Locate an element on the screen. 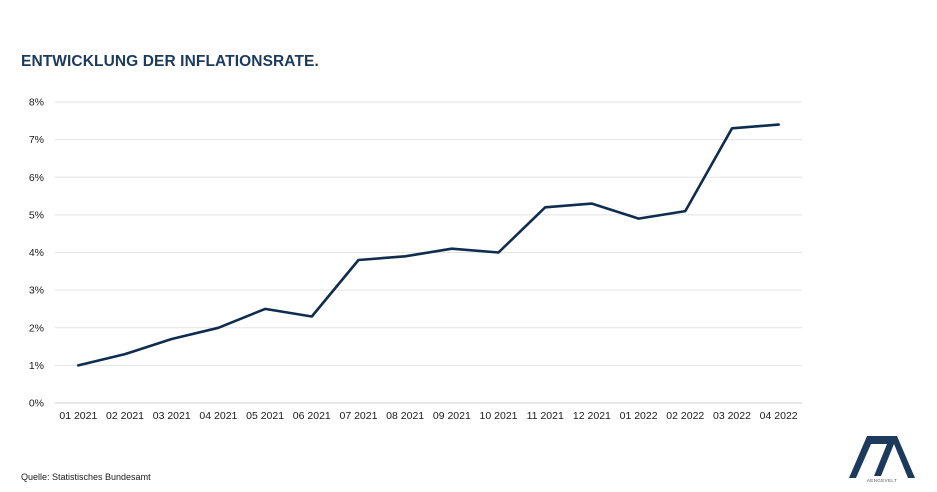 The width and height of the screenshot is (937, 492). x-tick-label: 03 2022 is located at coordinates (732, 416).